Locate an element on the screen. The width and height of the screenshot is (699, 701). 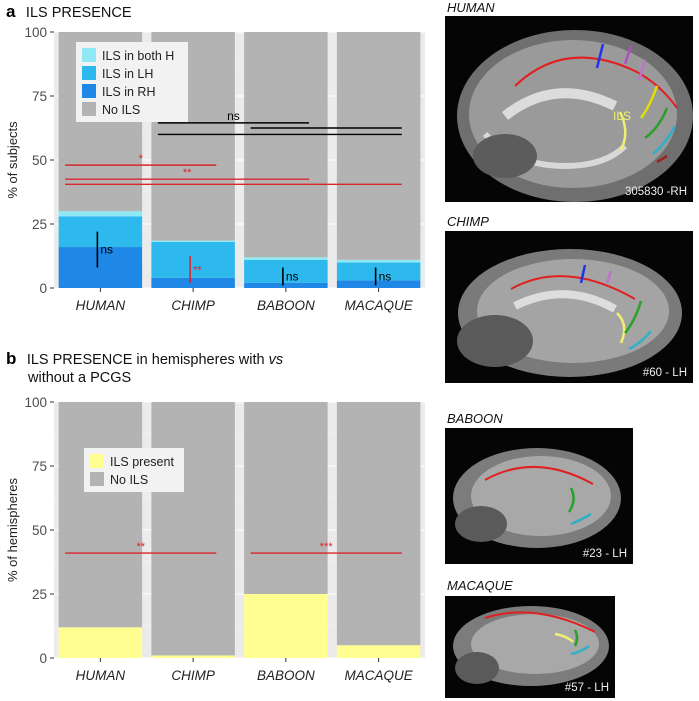
bar-macaque-ils-in-both-h is located at coordinates (378, 261).